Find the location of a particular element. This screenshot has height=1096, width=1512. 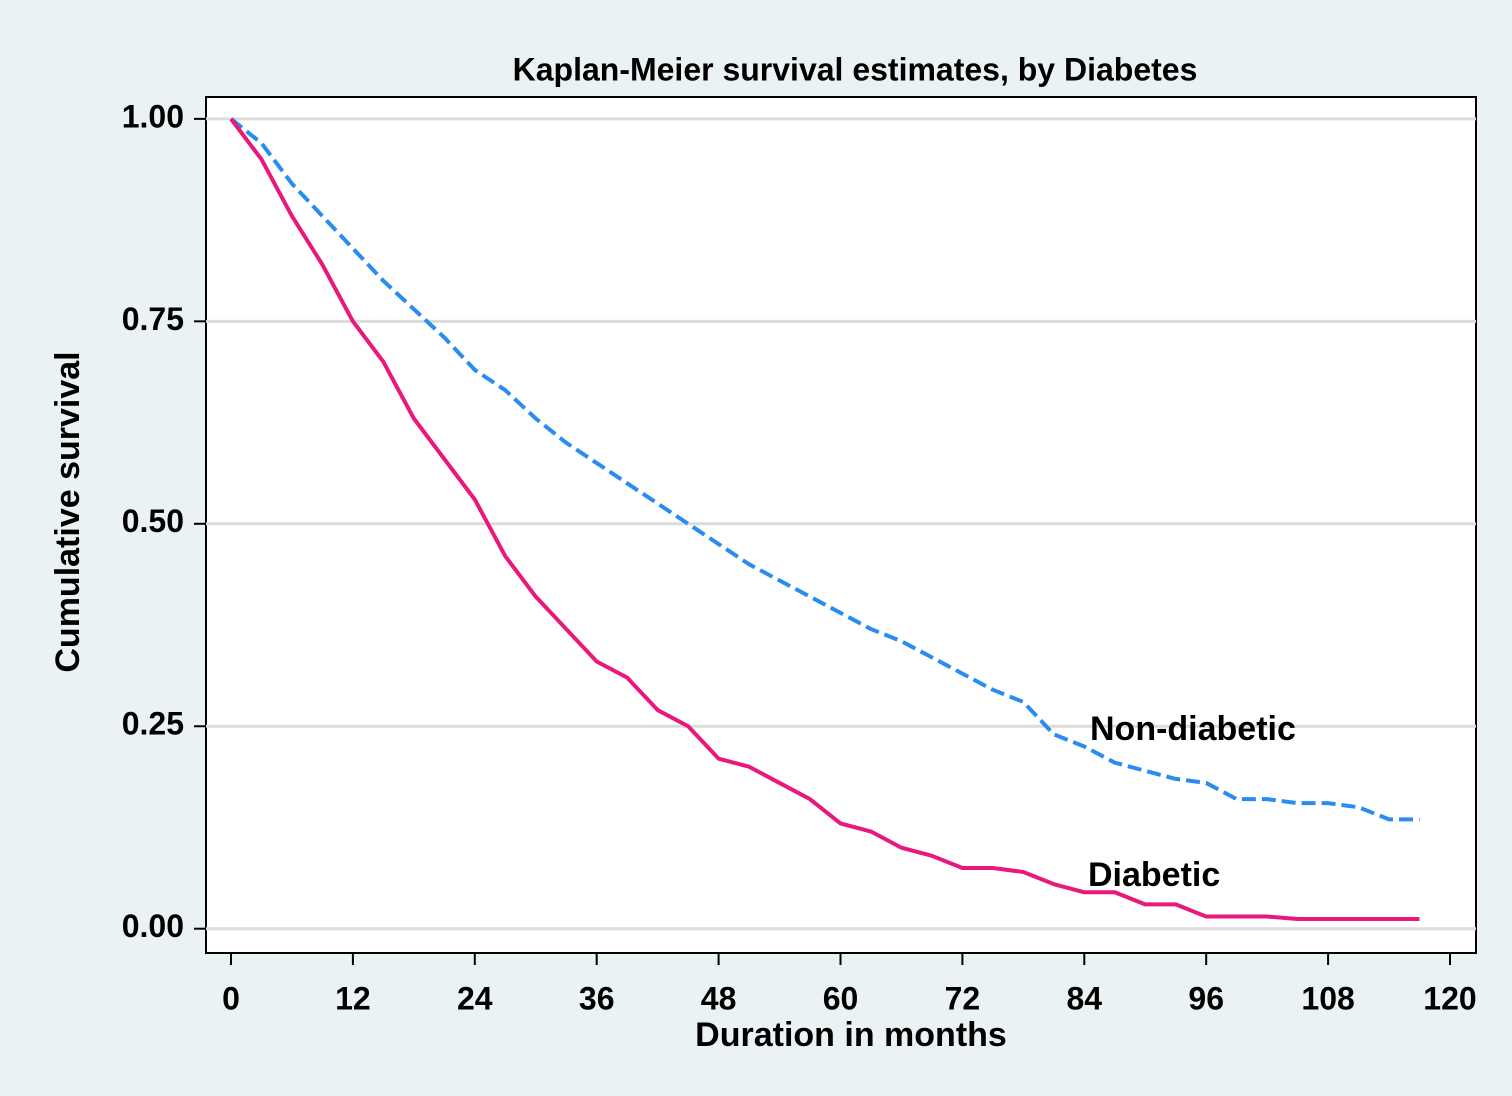

x-tick-label: 24 is located at coordinates (475, 998).